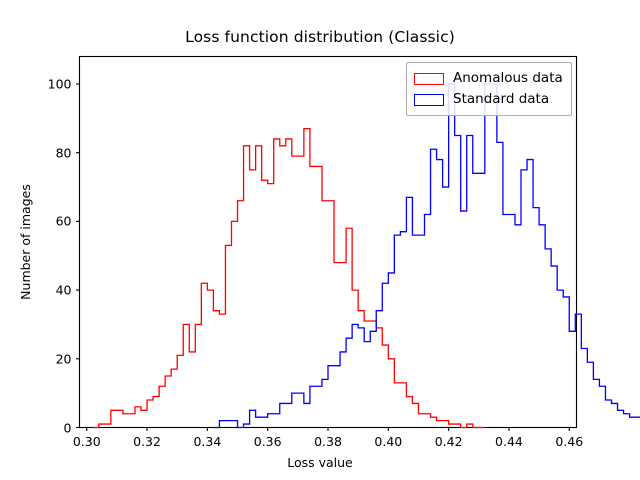  I want to click on y-axis-label: Number of images, so click(25, 242).